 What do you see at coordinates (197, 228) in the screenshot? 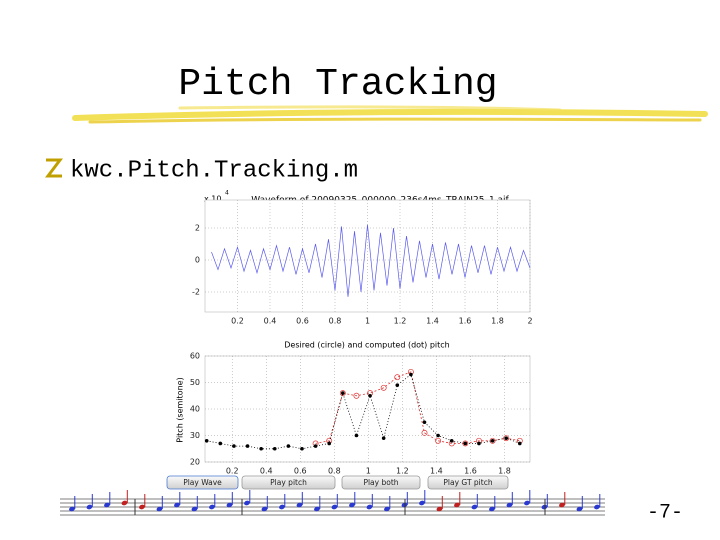
I see `y-tick-label: 2` at bounding box center [197, 228].